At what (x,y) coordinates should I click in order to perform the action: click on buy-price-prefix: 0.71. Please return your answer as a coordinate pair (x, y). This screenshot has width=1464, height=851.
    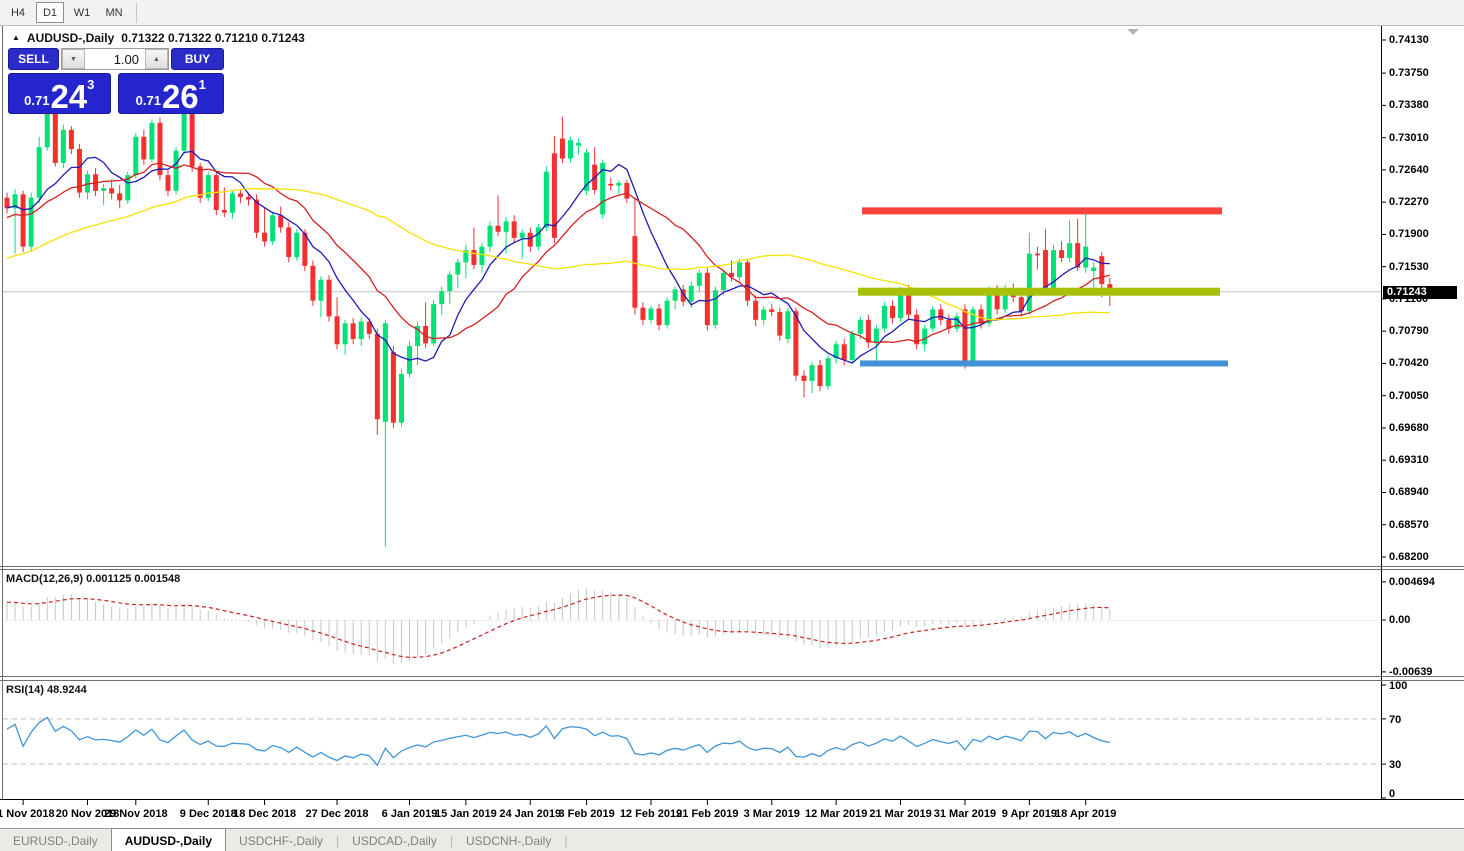
    Looking at the image, I should click on (148, 100).